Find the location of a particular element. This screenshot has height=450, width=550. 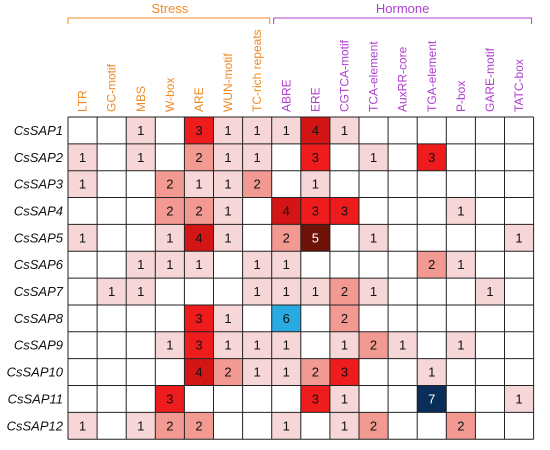

group-bracket-hormone is located at coordinates (403, 20).